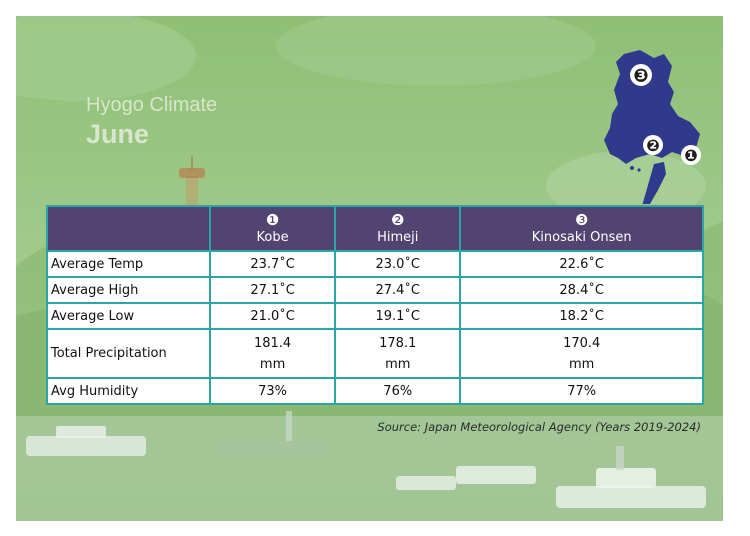  I want to click on marker-3-bg, so click(641, 75).